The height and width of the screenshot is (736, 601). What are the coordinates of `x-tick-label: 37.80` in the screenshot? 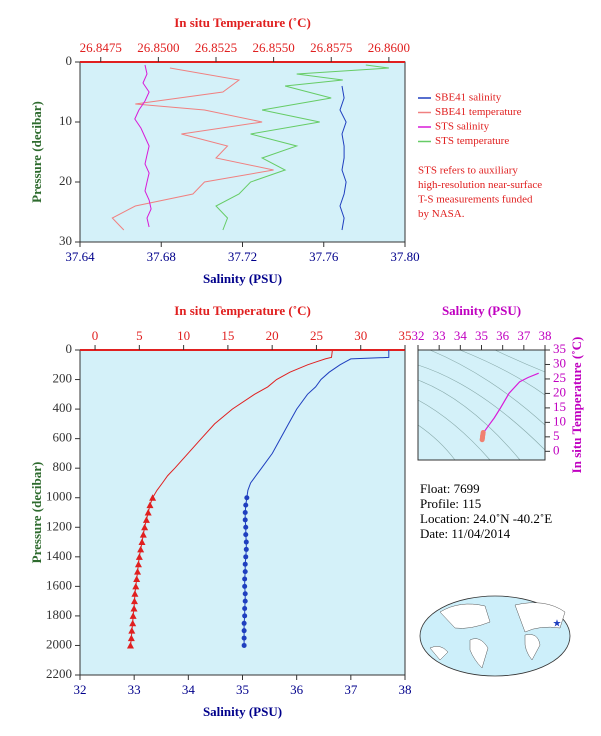 It's located at (404, 256).